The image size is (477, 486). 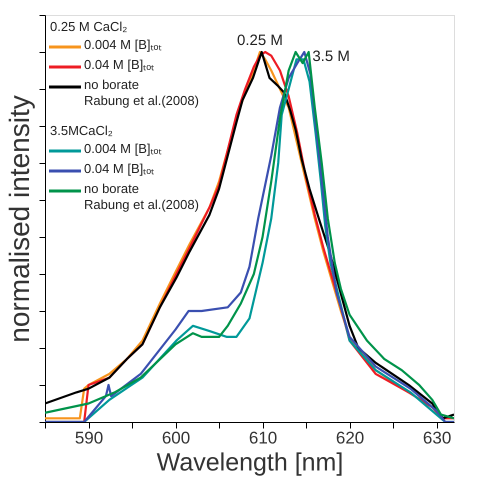 What do you see at coordinates (331, 56) in the screenshot?
I see `annotation: 3.5 M` at bounding box center [331, 56].